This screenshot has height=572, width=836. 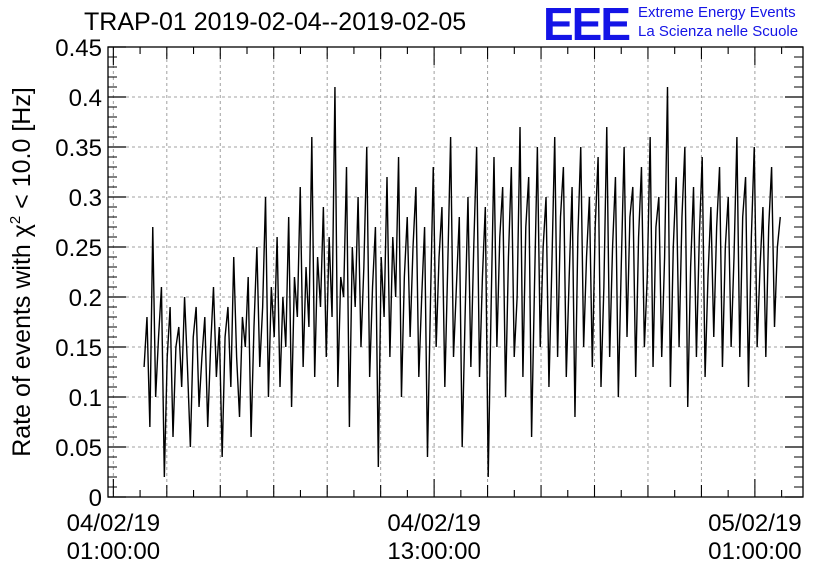 I want to click on y-tick-label: 0.25, so click(x=78, y=248).